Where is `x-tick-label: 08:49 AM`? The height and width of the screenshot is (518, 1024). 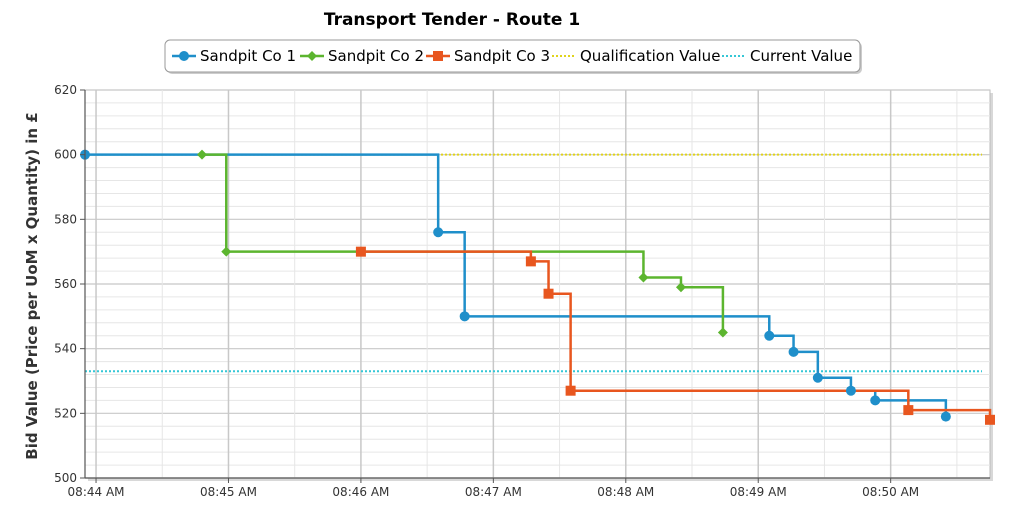
x-tick-label: 08:49 AM is located at coordinates (758, 492).